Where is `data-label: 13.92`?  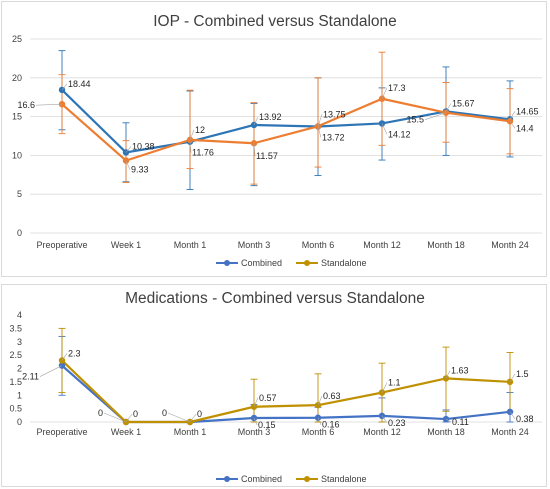 data-label: 13.92 is located at coordinates (270, 117).